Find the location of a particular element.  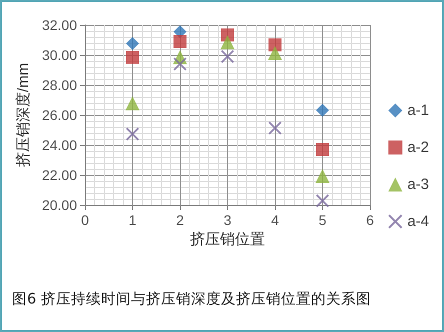

y-tick-label: 26.00 is located at coordinates (60, 115).